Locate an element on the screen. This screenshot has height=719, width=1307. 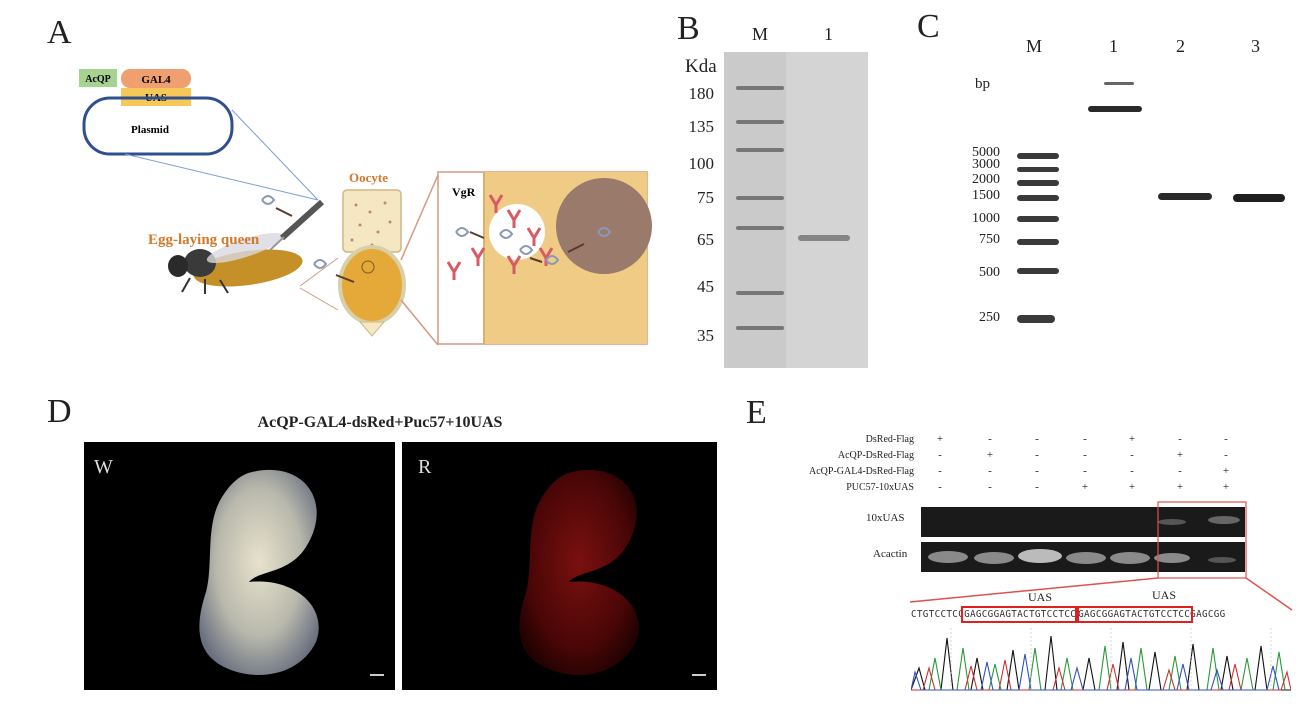
sequence-box-1: GAGCGGAGTACTGTCCTCC is located at coordinates (1020, 614).